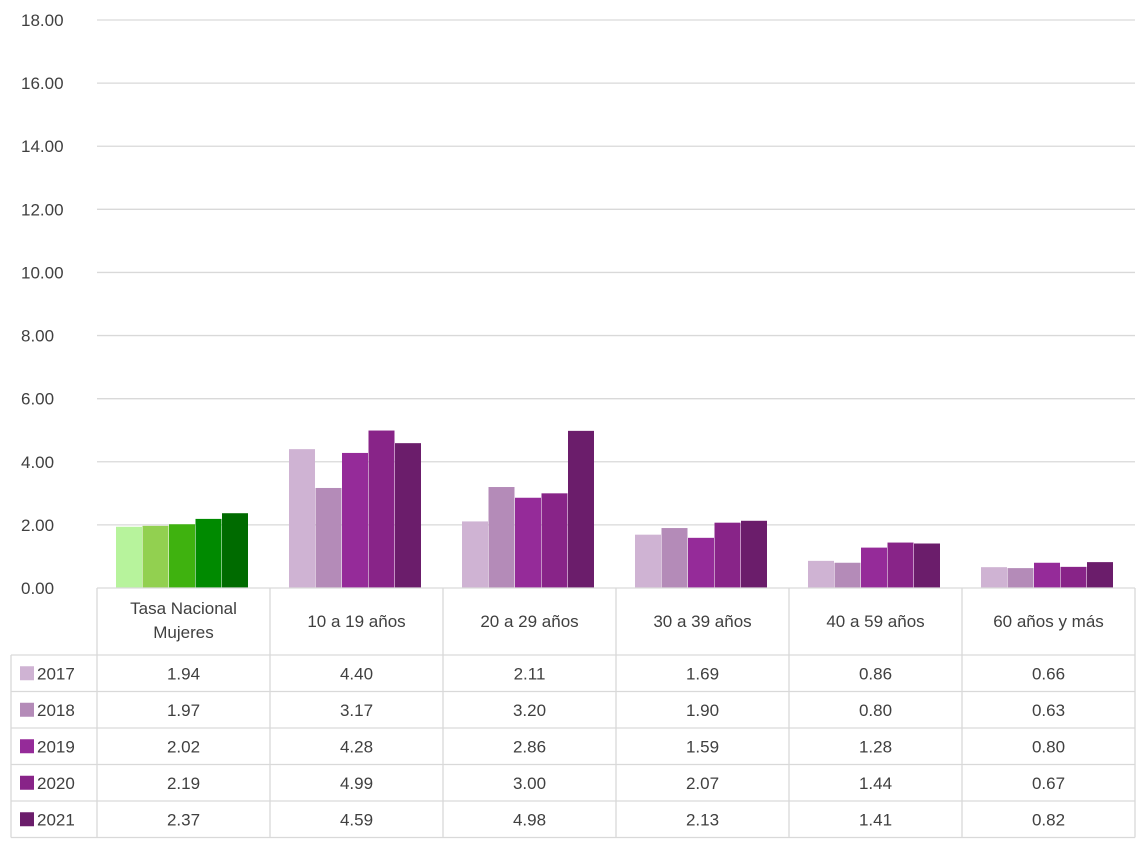 Image resolution: width=1137 pixels, height=841 pixels. What do you see at coordinates (56, 673) in the screenshot?
I see `legend-label-2017: 2017` at bounding box center [56, 673].